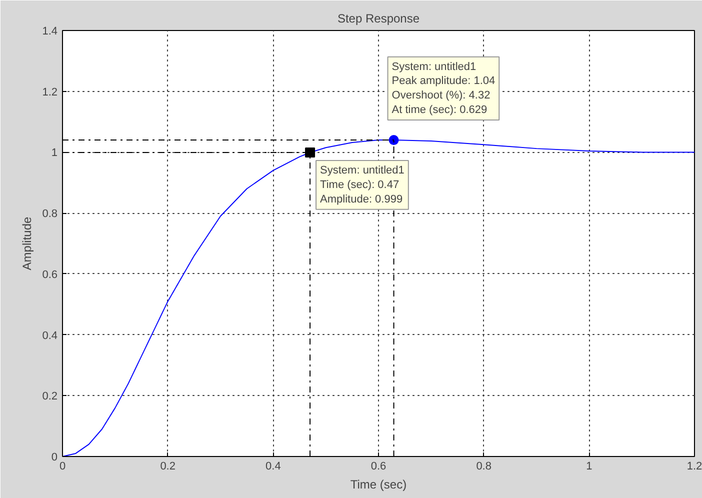 This screenshot has width=702, height=498. Describe the element at coordinates (484, 466) in the screenshot. I see `x-tick-label: 0.8` at that location.